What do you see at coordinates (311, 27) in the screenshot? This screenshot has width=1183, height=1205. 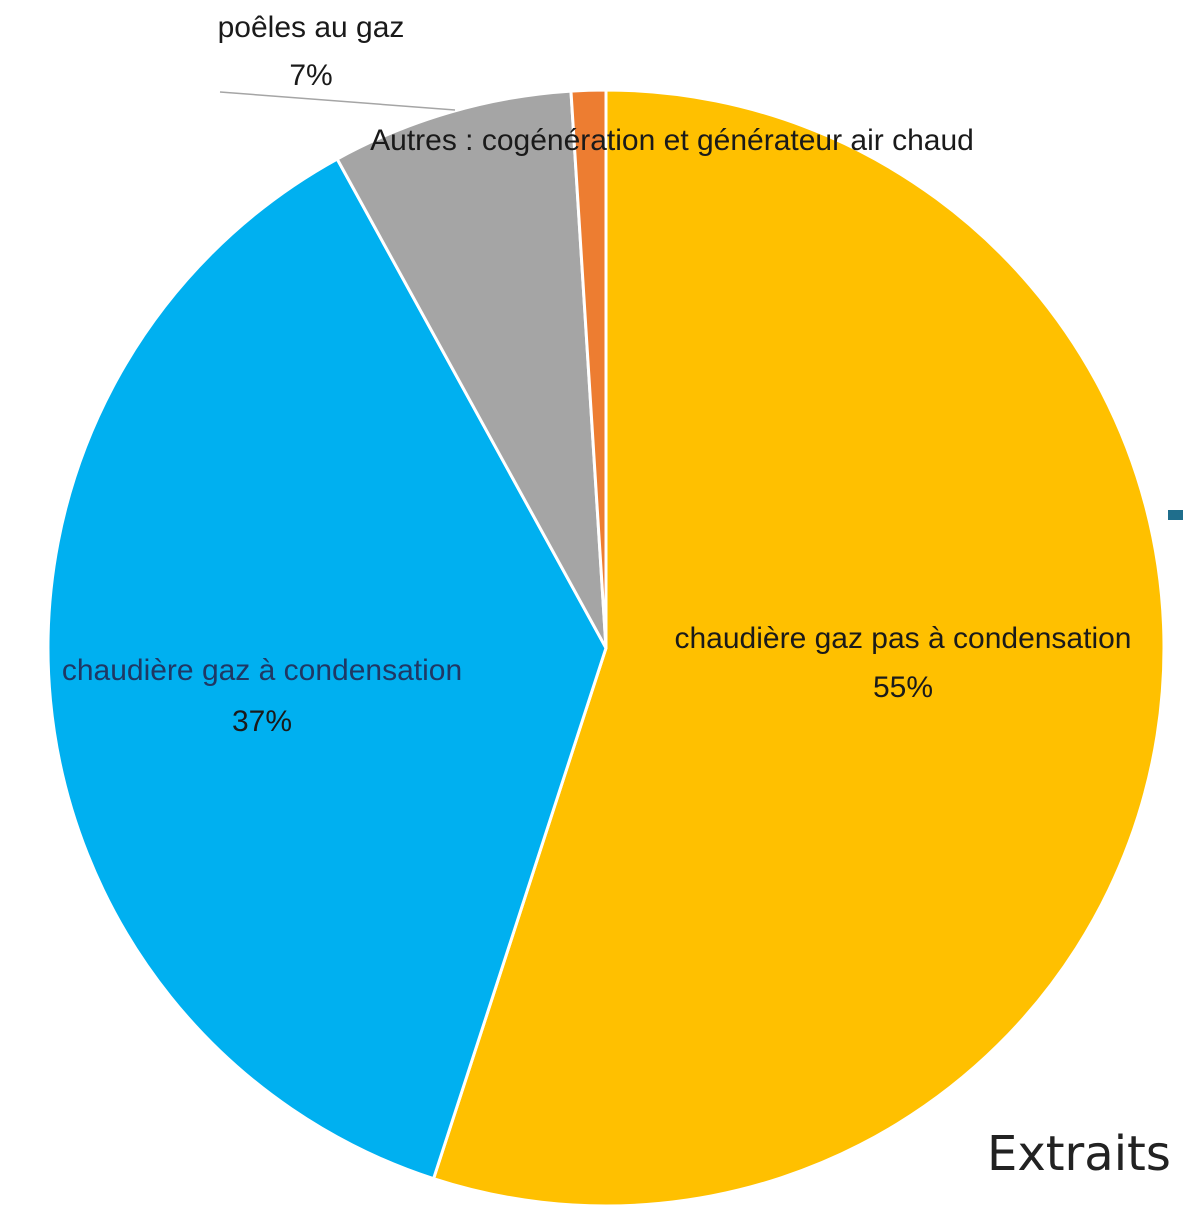 I see `label-name-poeles: poêles au gaz` at bounding box center [311, 27].